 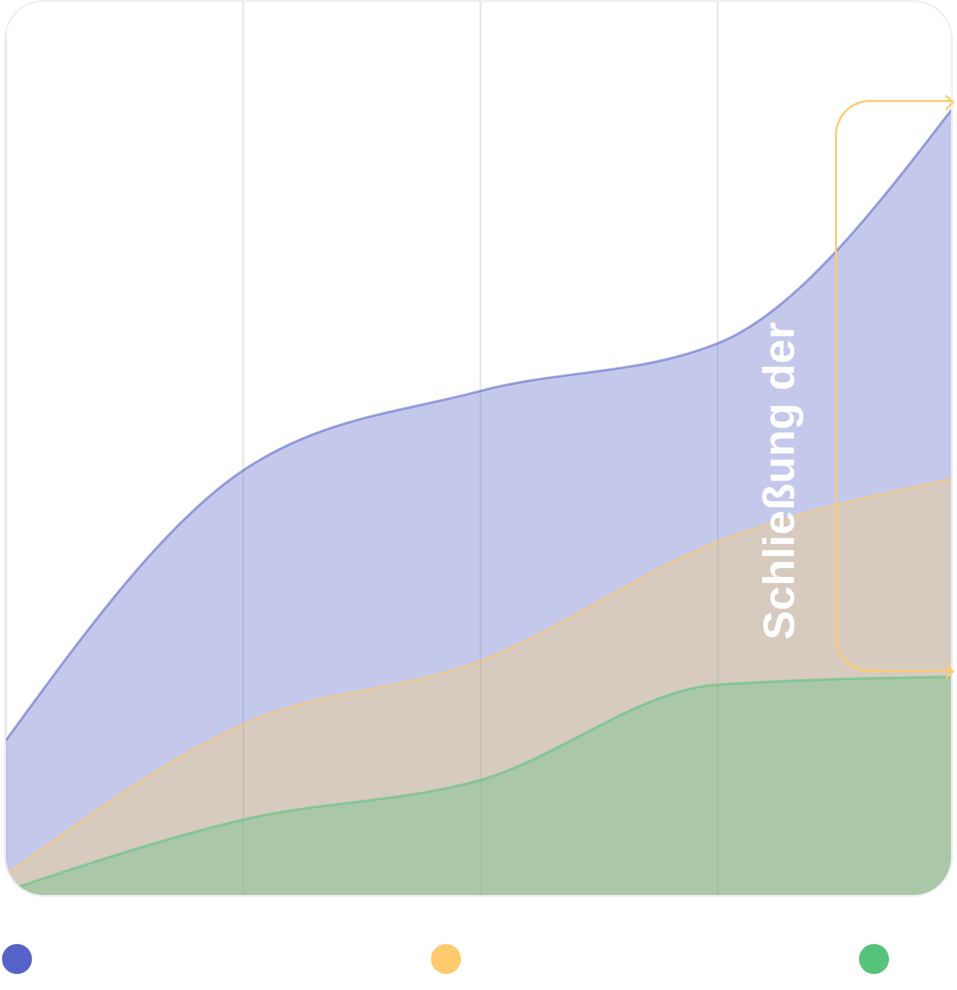 I want to click on annotation: Schließung der, so click(x=780, y=481).